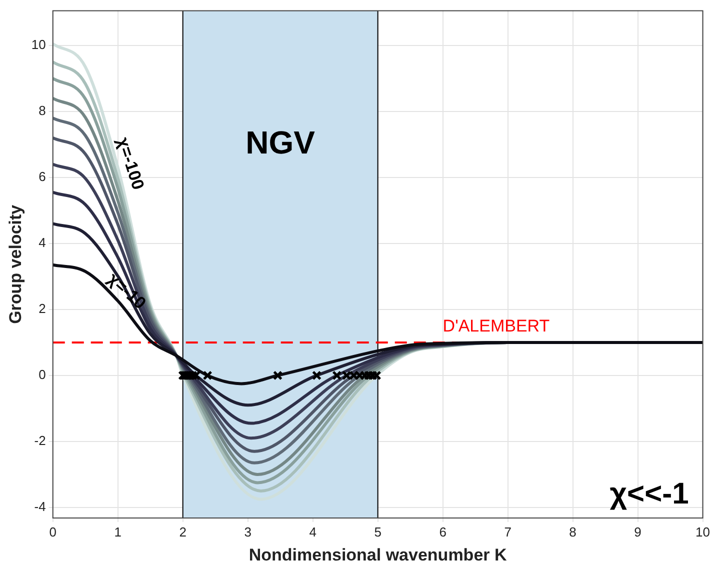  I want to click on x-tick-label: 7, so click(508, 532).